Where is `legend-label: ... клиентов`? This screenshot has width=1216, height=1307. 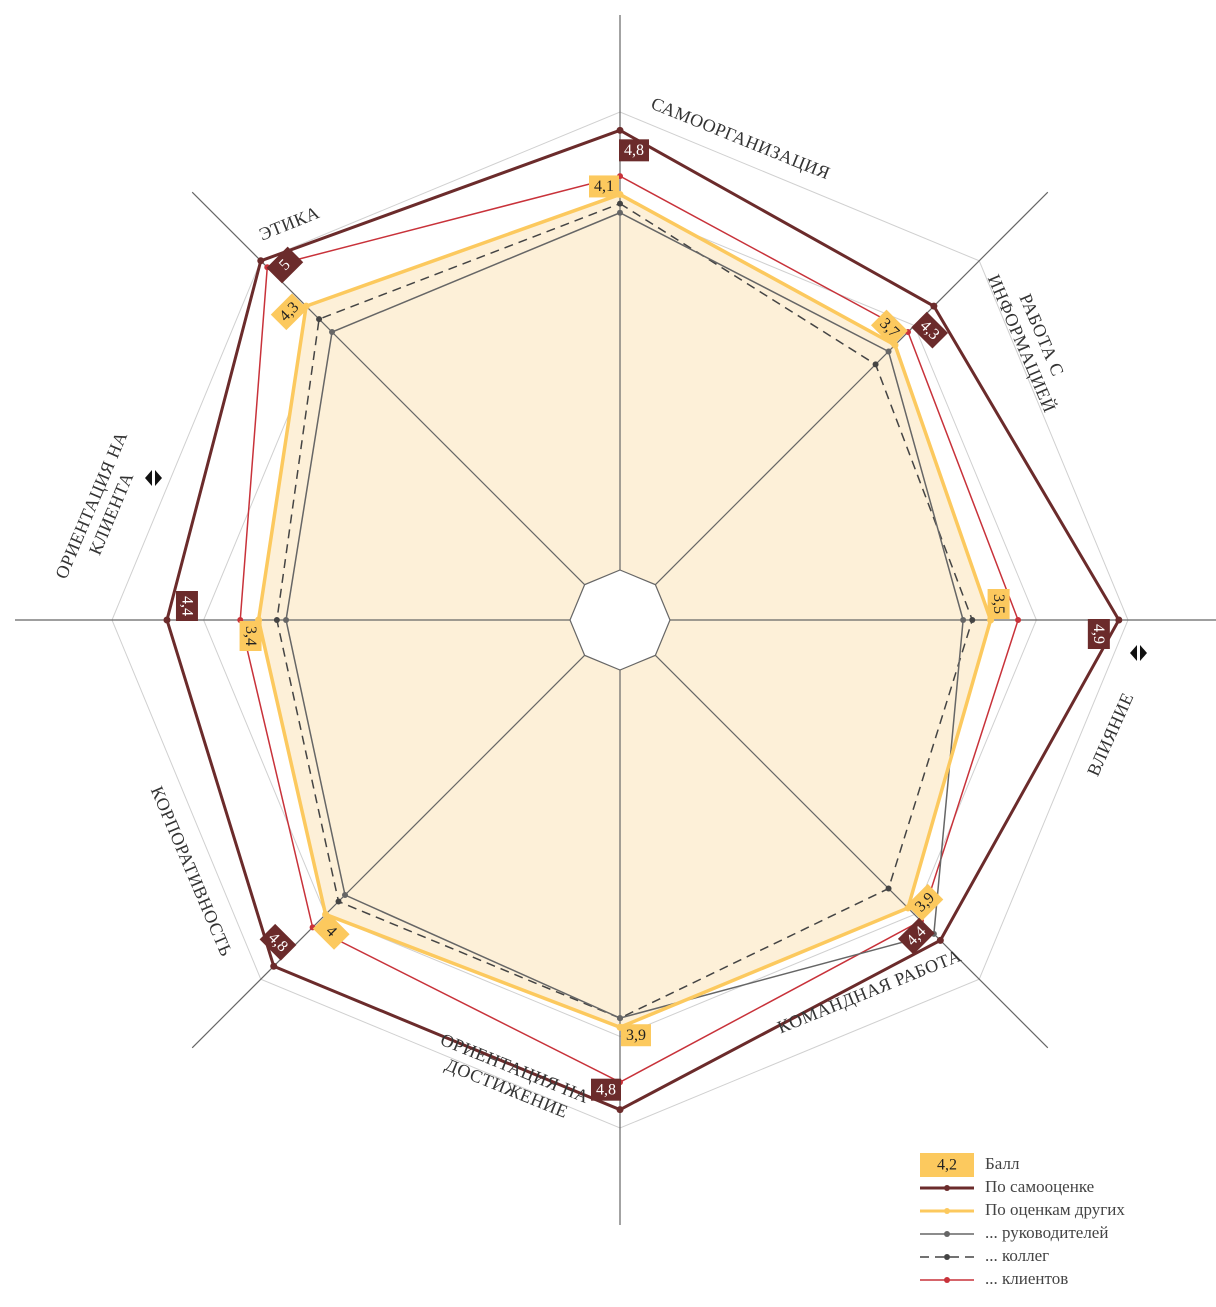 legend-label: ... клиентов is located at coordinates (1026, 1278).